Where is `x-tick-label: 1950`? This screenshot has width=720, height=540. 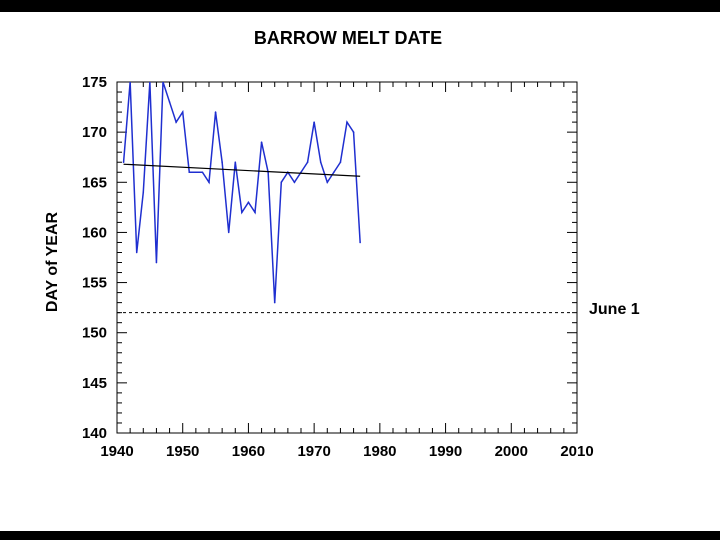
x-tick-label: 1950 is located at coordinates (182, 451).